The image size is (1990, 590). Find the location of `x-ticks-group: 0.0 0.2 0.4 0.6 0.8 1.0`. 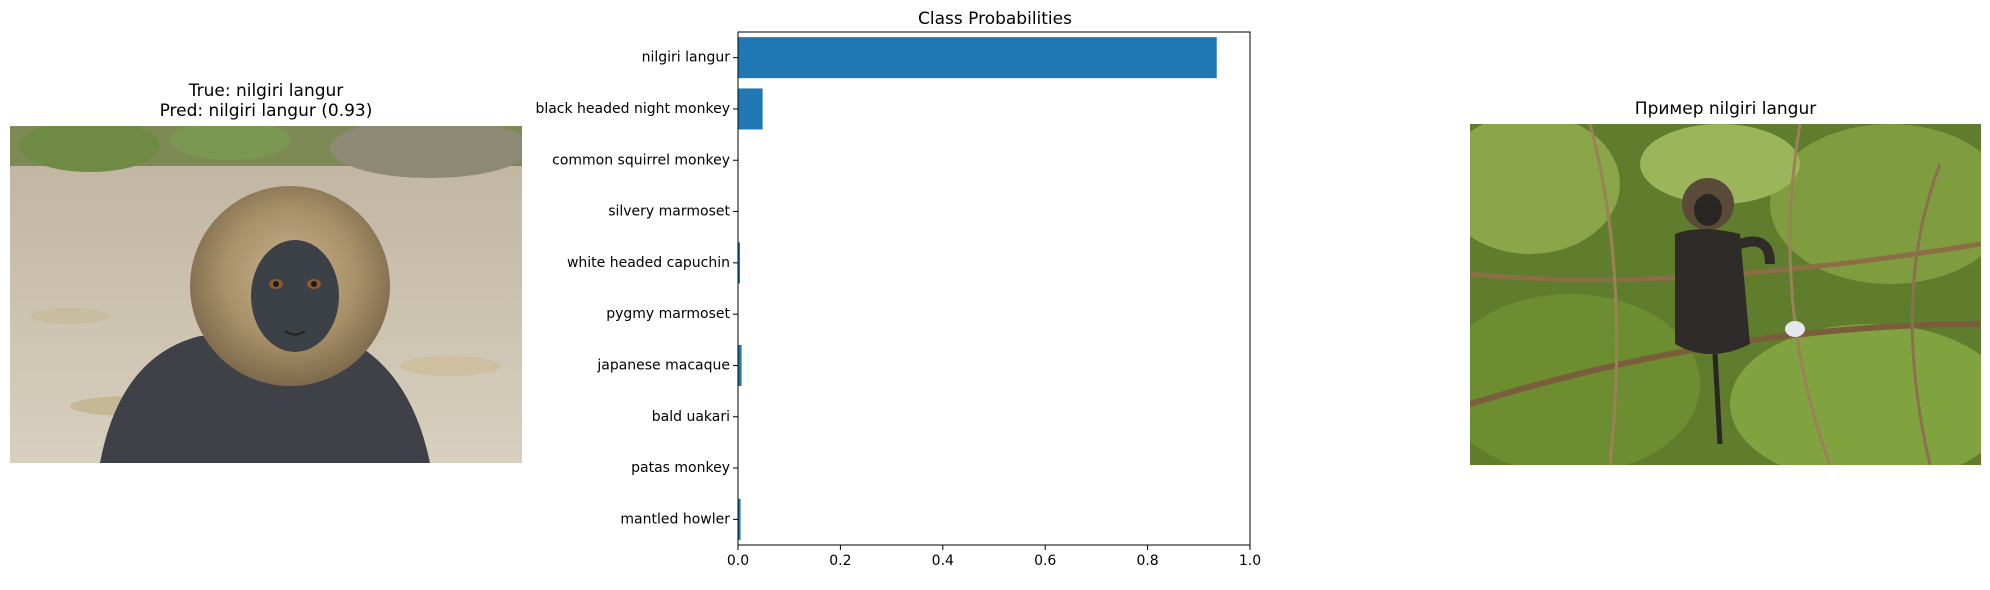

x-ticks-group: 0.0 0.2 0.4 0.6 0.8 1.0 is located at coordinates (994, 557).